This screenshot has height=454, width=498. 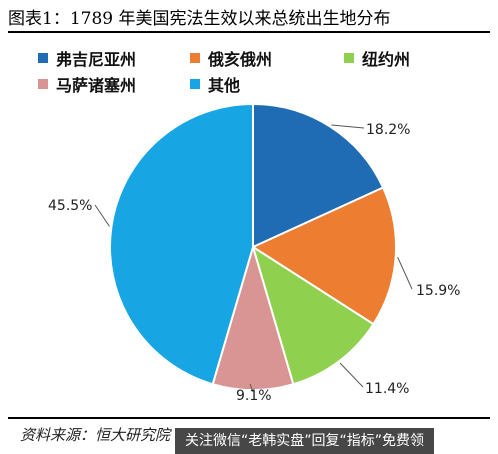 I want to click on watermark-banner: 关注微信“老韩实盘”回复“指标”免费领, so click(x=305, y=441).